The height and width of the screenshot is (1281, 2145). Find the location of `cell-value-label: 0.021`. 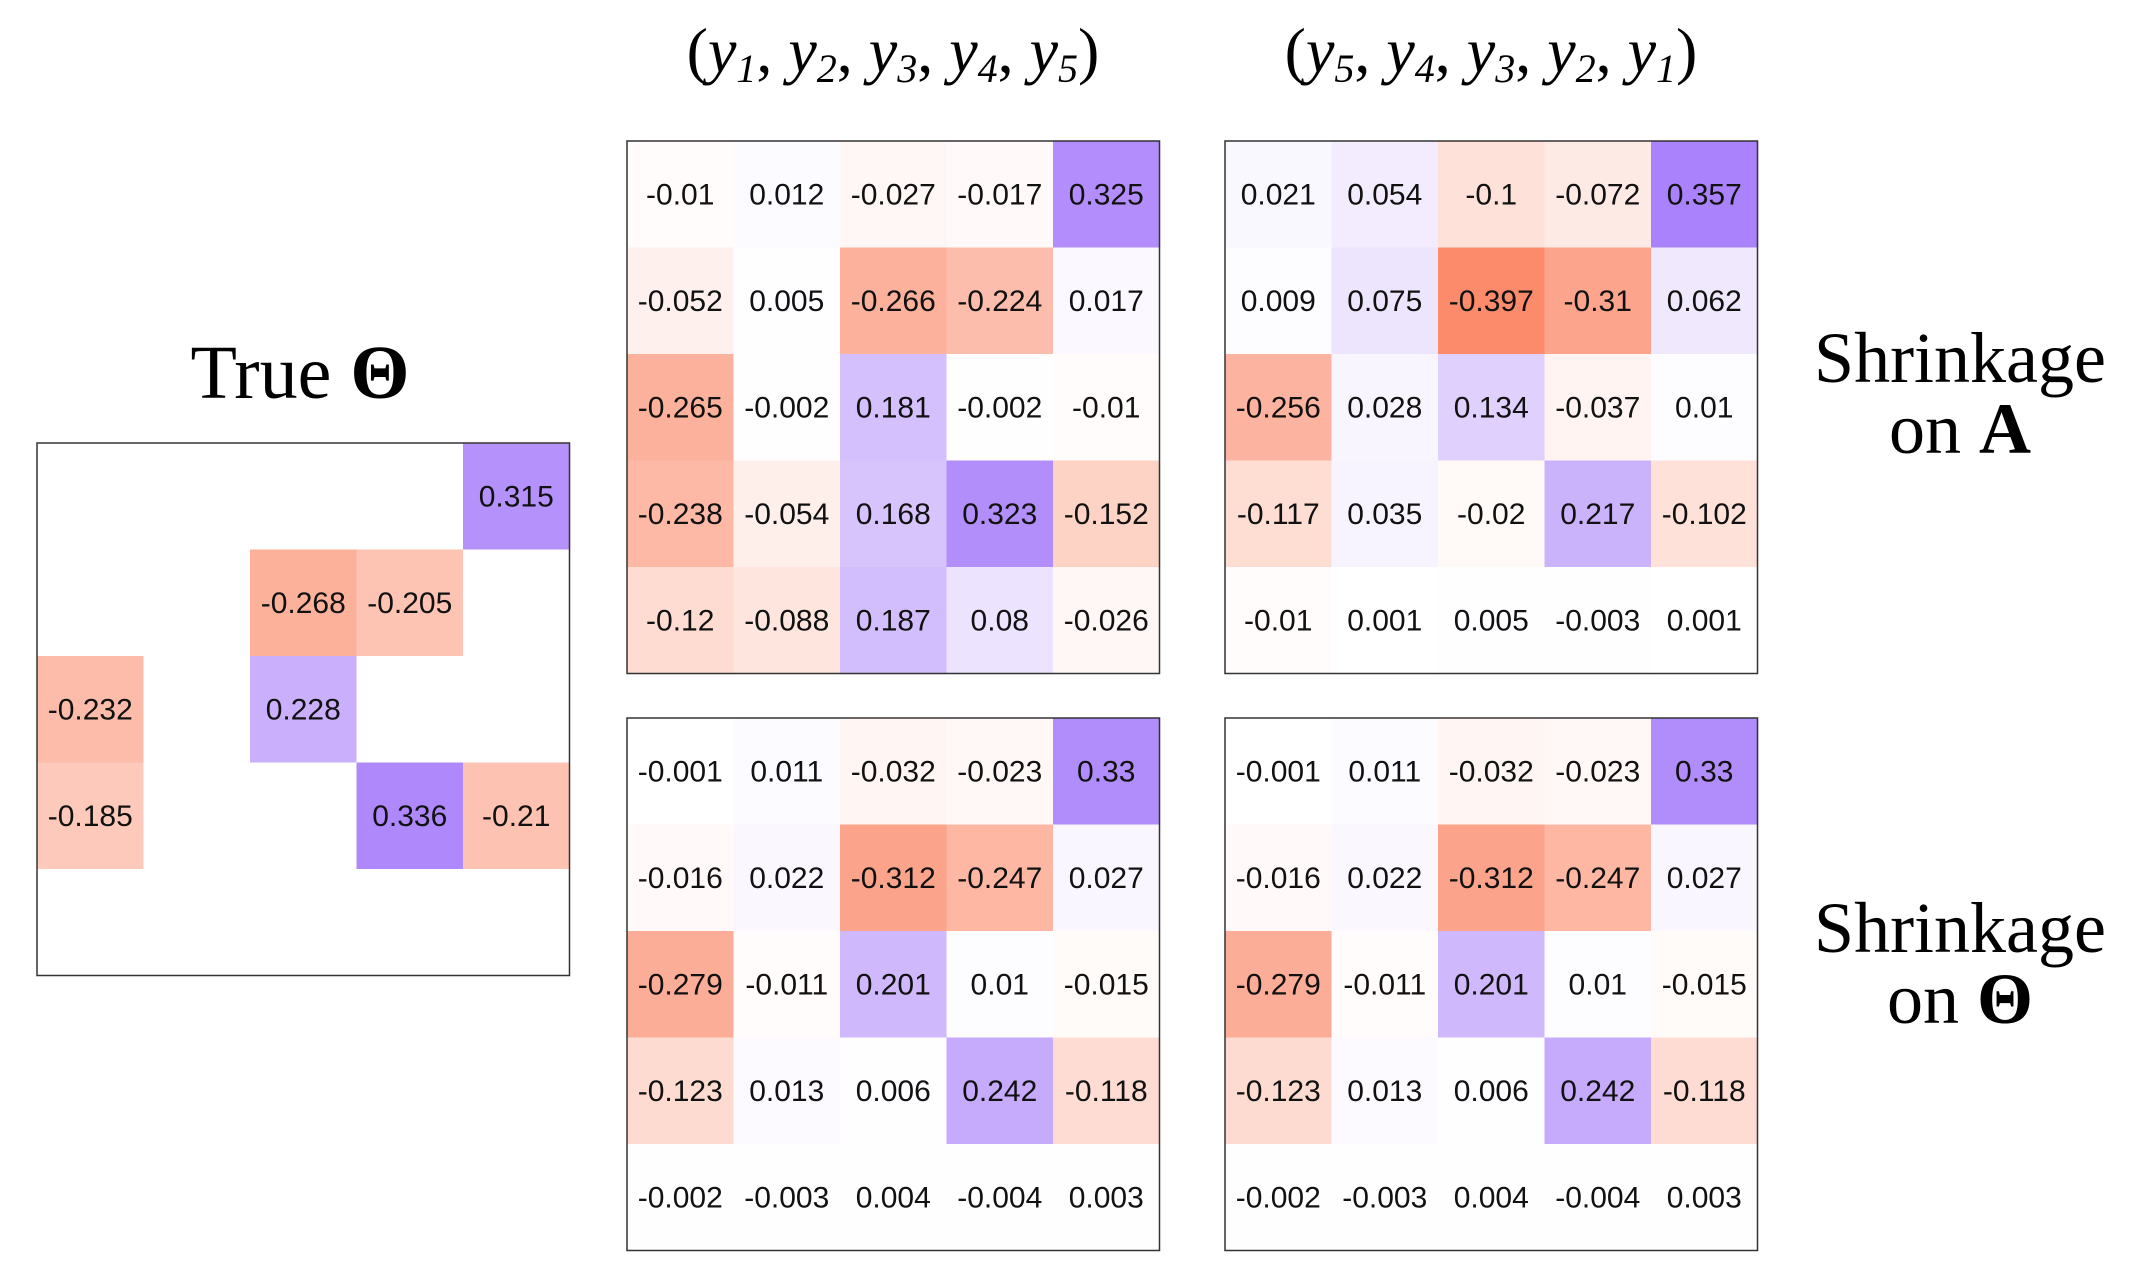

cell-value-label: 0.021 is located at coordinates (1278, 194).